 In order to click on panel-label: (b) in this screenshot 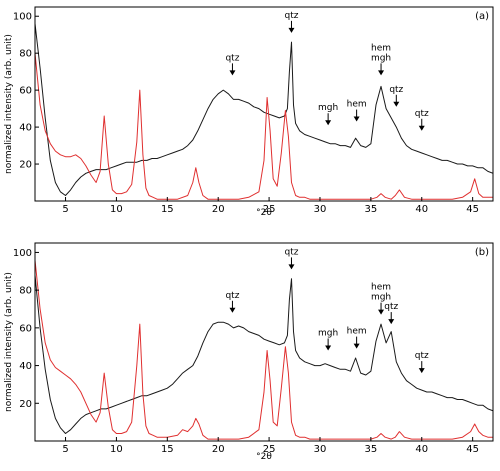, I will do `click(482, 252)`.